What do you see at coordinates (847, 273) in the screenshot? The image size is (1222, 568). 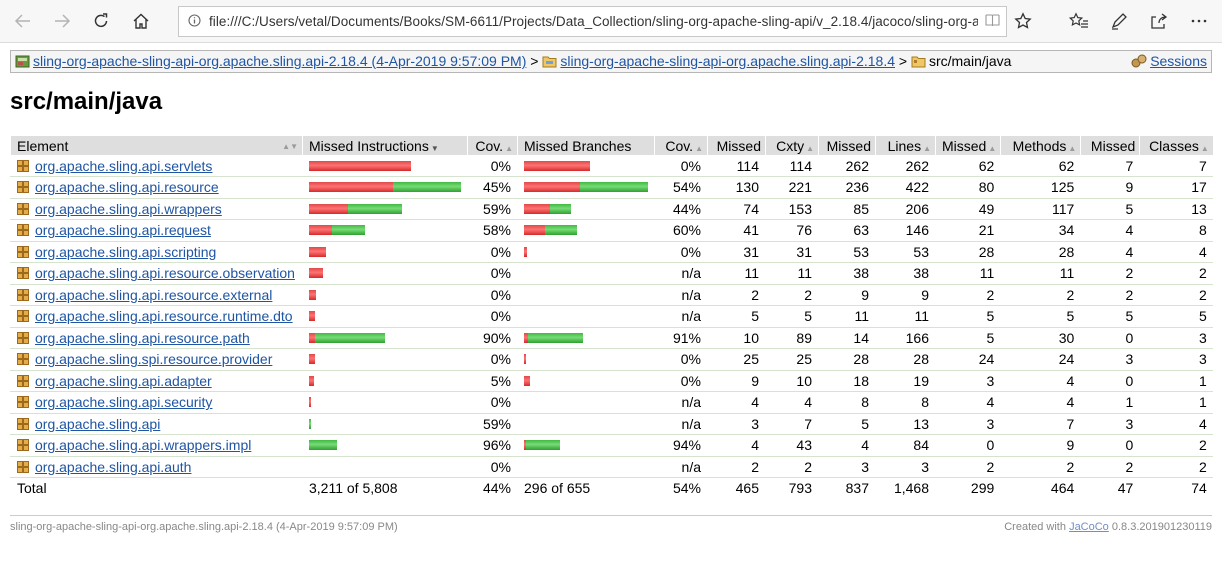 I see `lines-missed: 38` at bounding box center [847, 273].